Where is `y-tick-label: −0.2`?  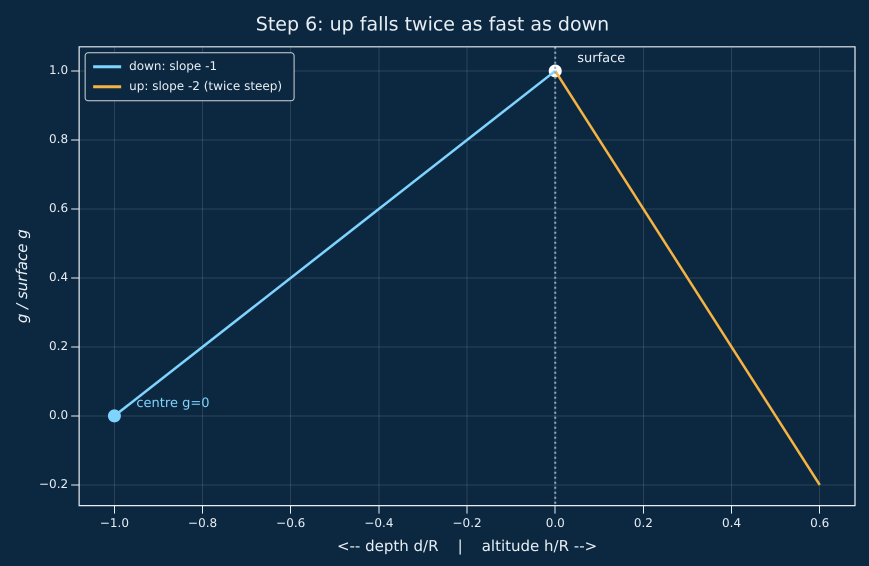
y-tick-label: −0.2 is located at coordinates (53, 484).